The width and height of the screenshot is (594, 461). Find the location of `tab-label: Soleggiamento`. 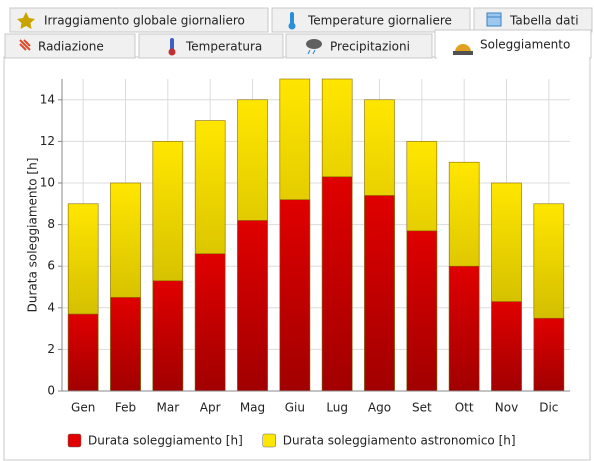

tab-label: Soleggiamento is located at coordinates (525, 45).